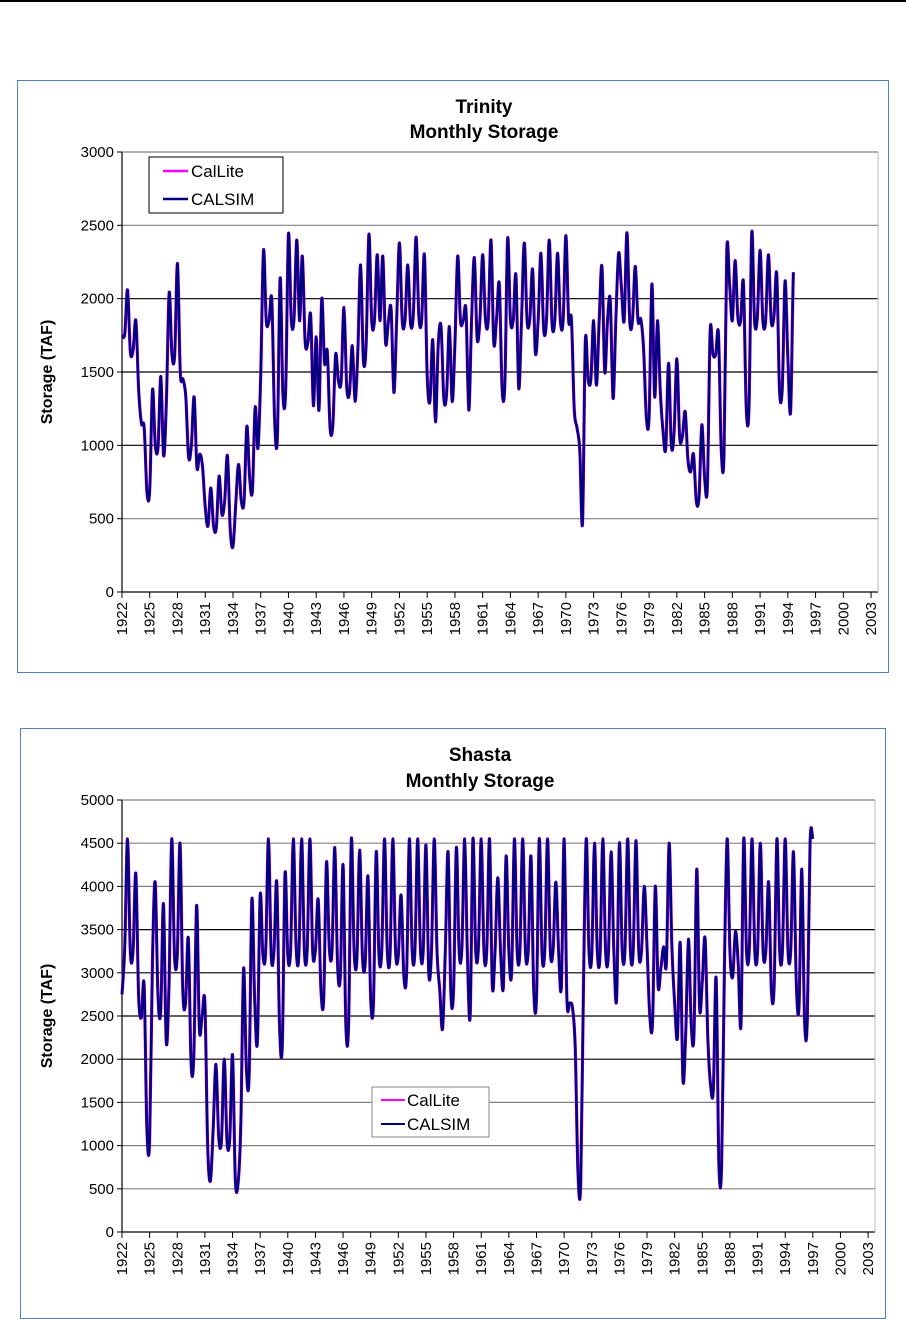 The width and height of the screenshot is (906, 1319). Describe the element at coordinates (480, 755) in the screenshot. I see `chart-title-line1: Shasta` at that location.